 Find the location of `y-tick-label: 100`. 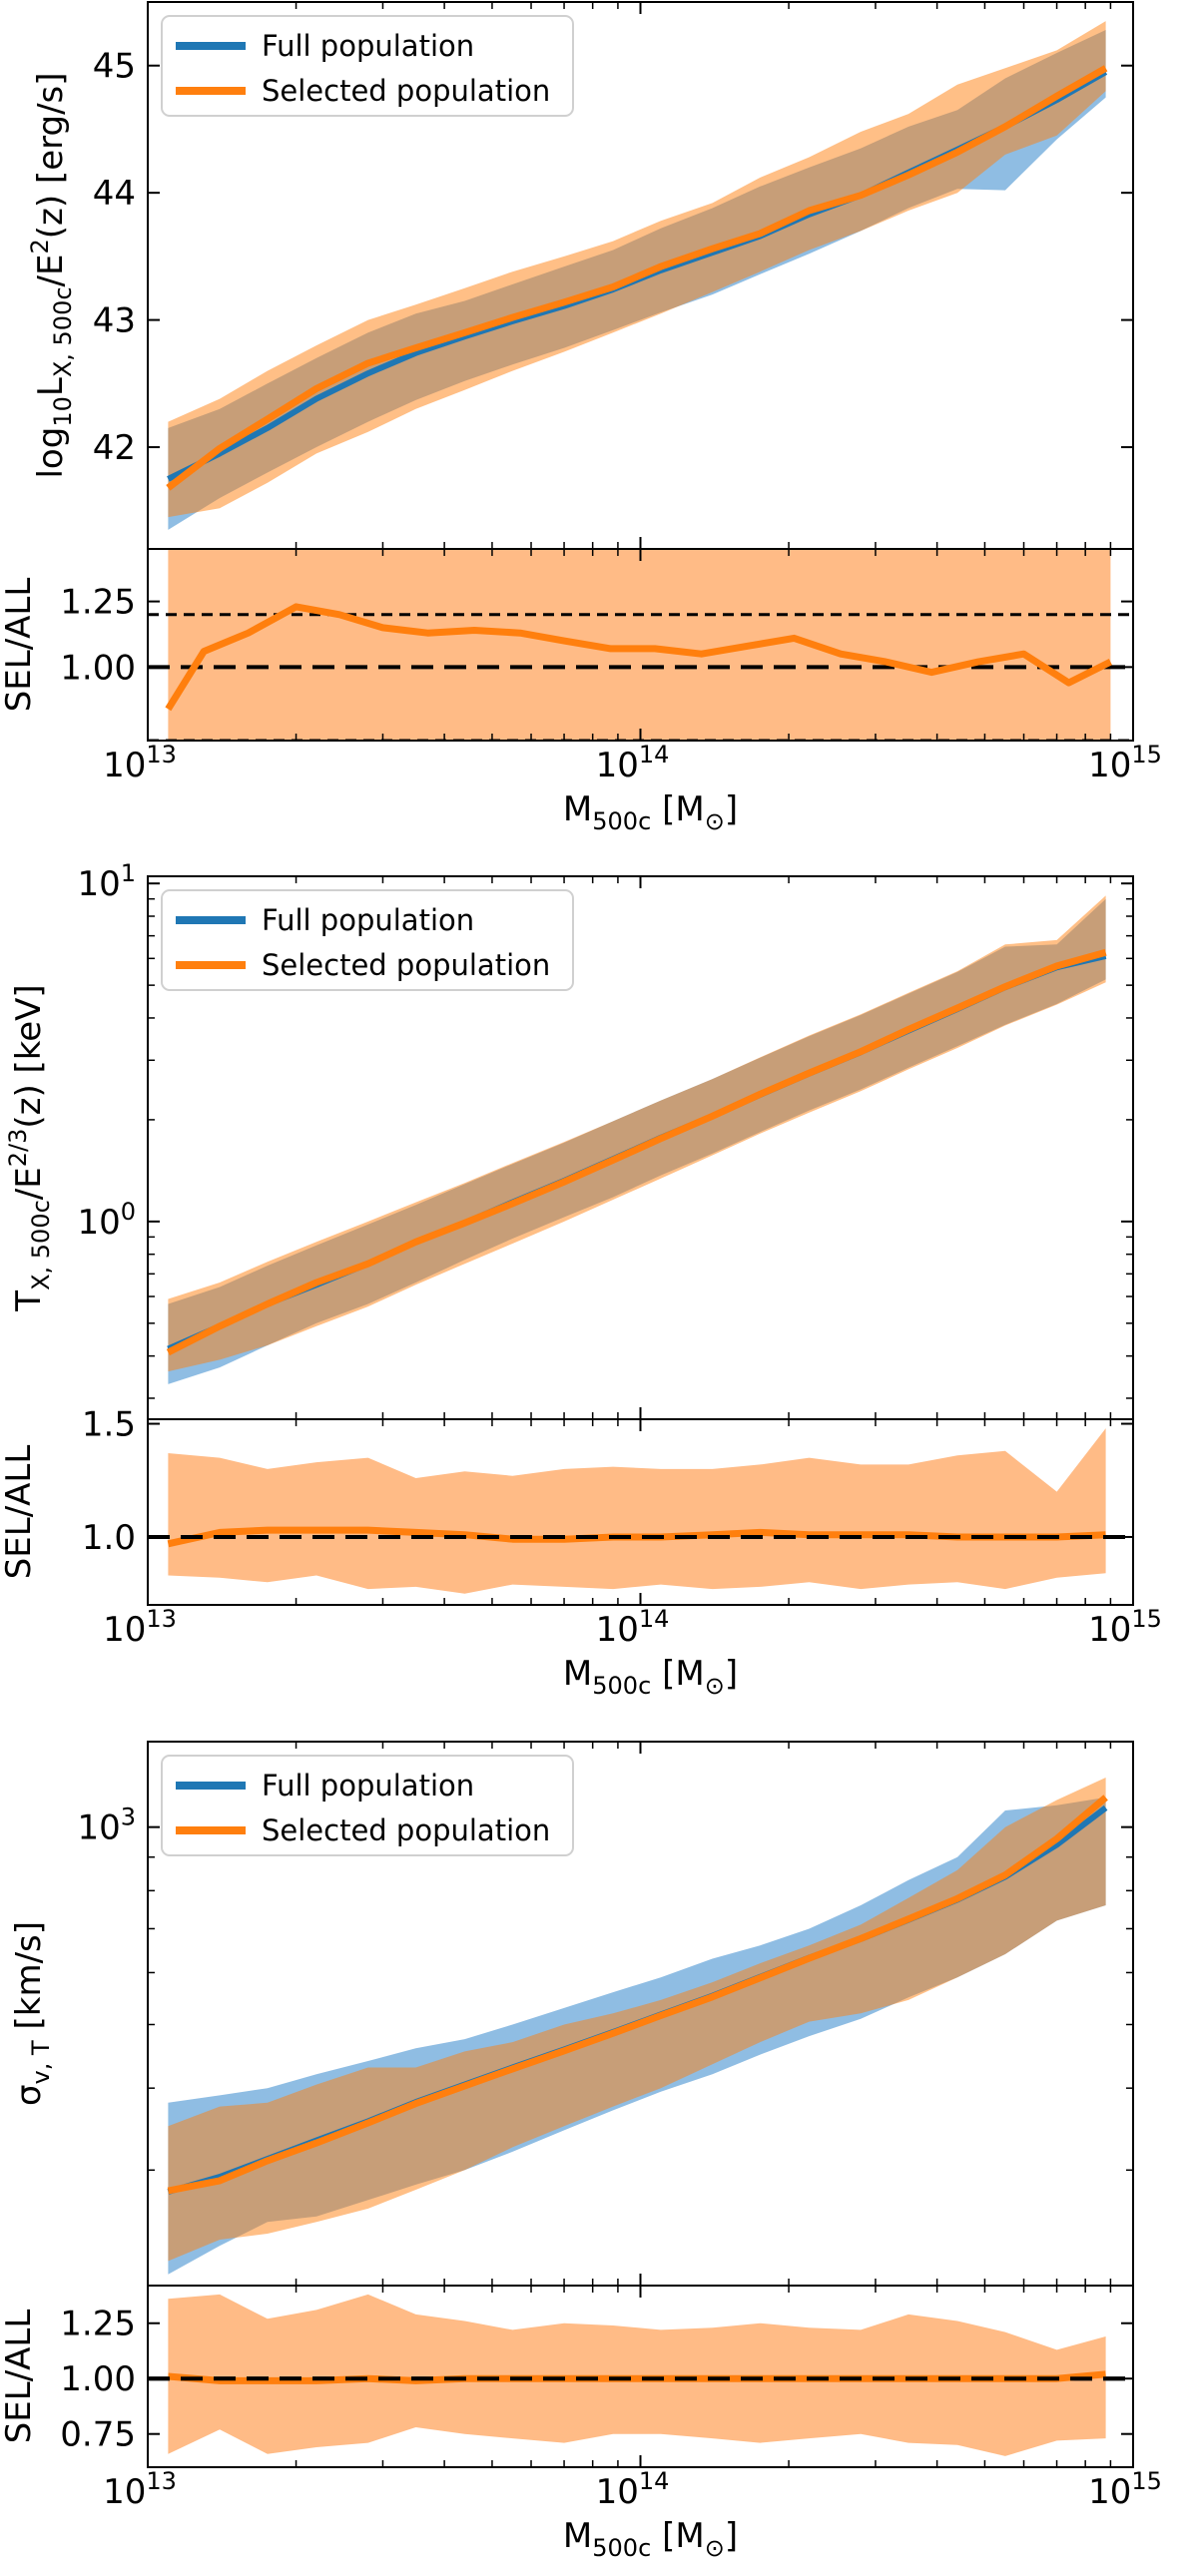

y-tick-label: 100 is located at coordinates (106, 1220).